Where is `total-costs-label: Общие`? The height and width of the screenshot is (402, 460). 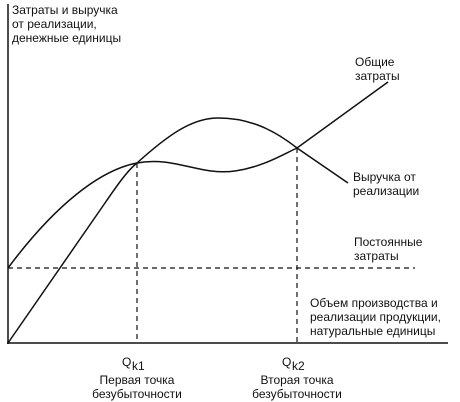
total-costs-label: Общие is located at coordinates (375, 62).